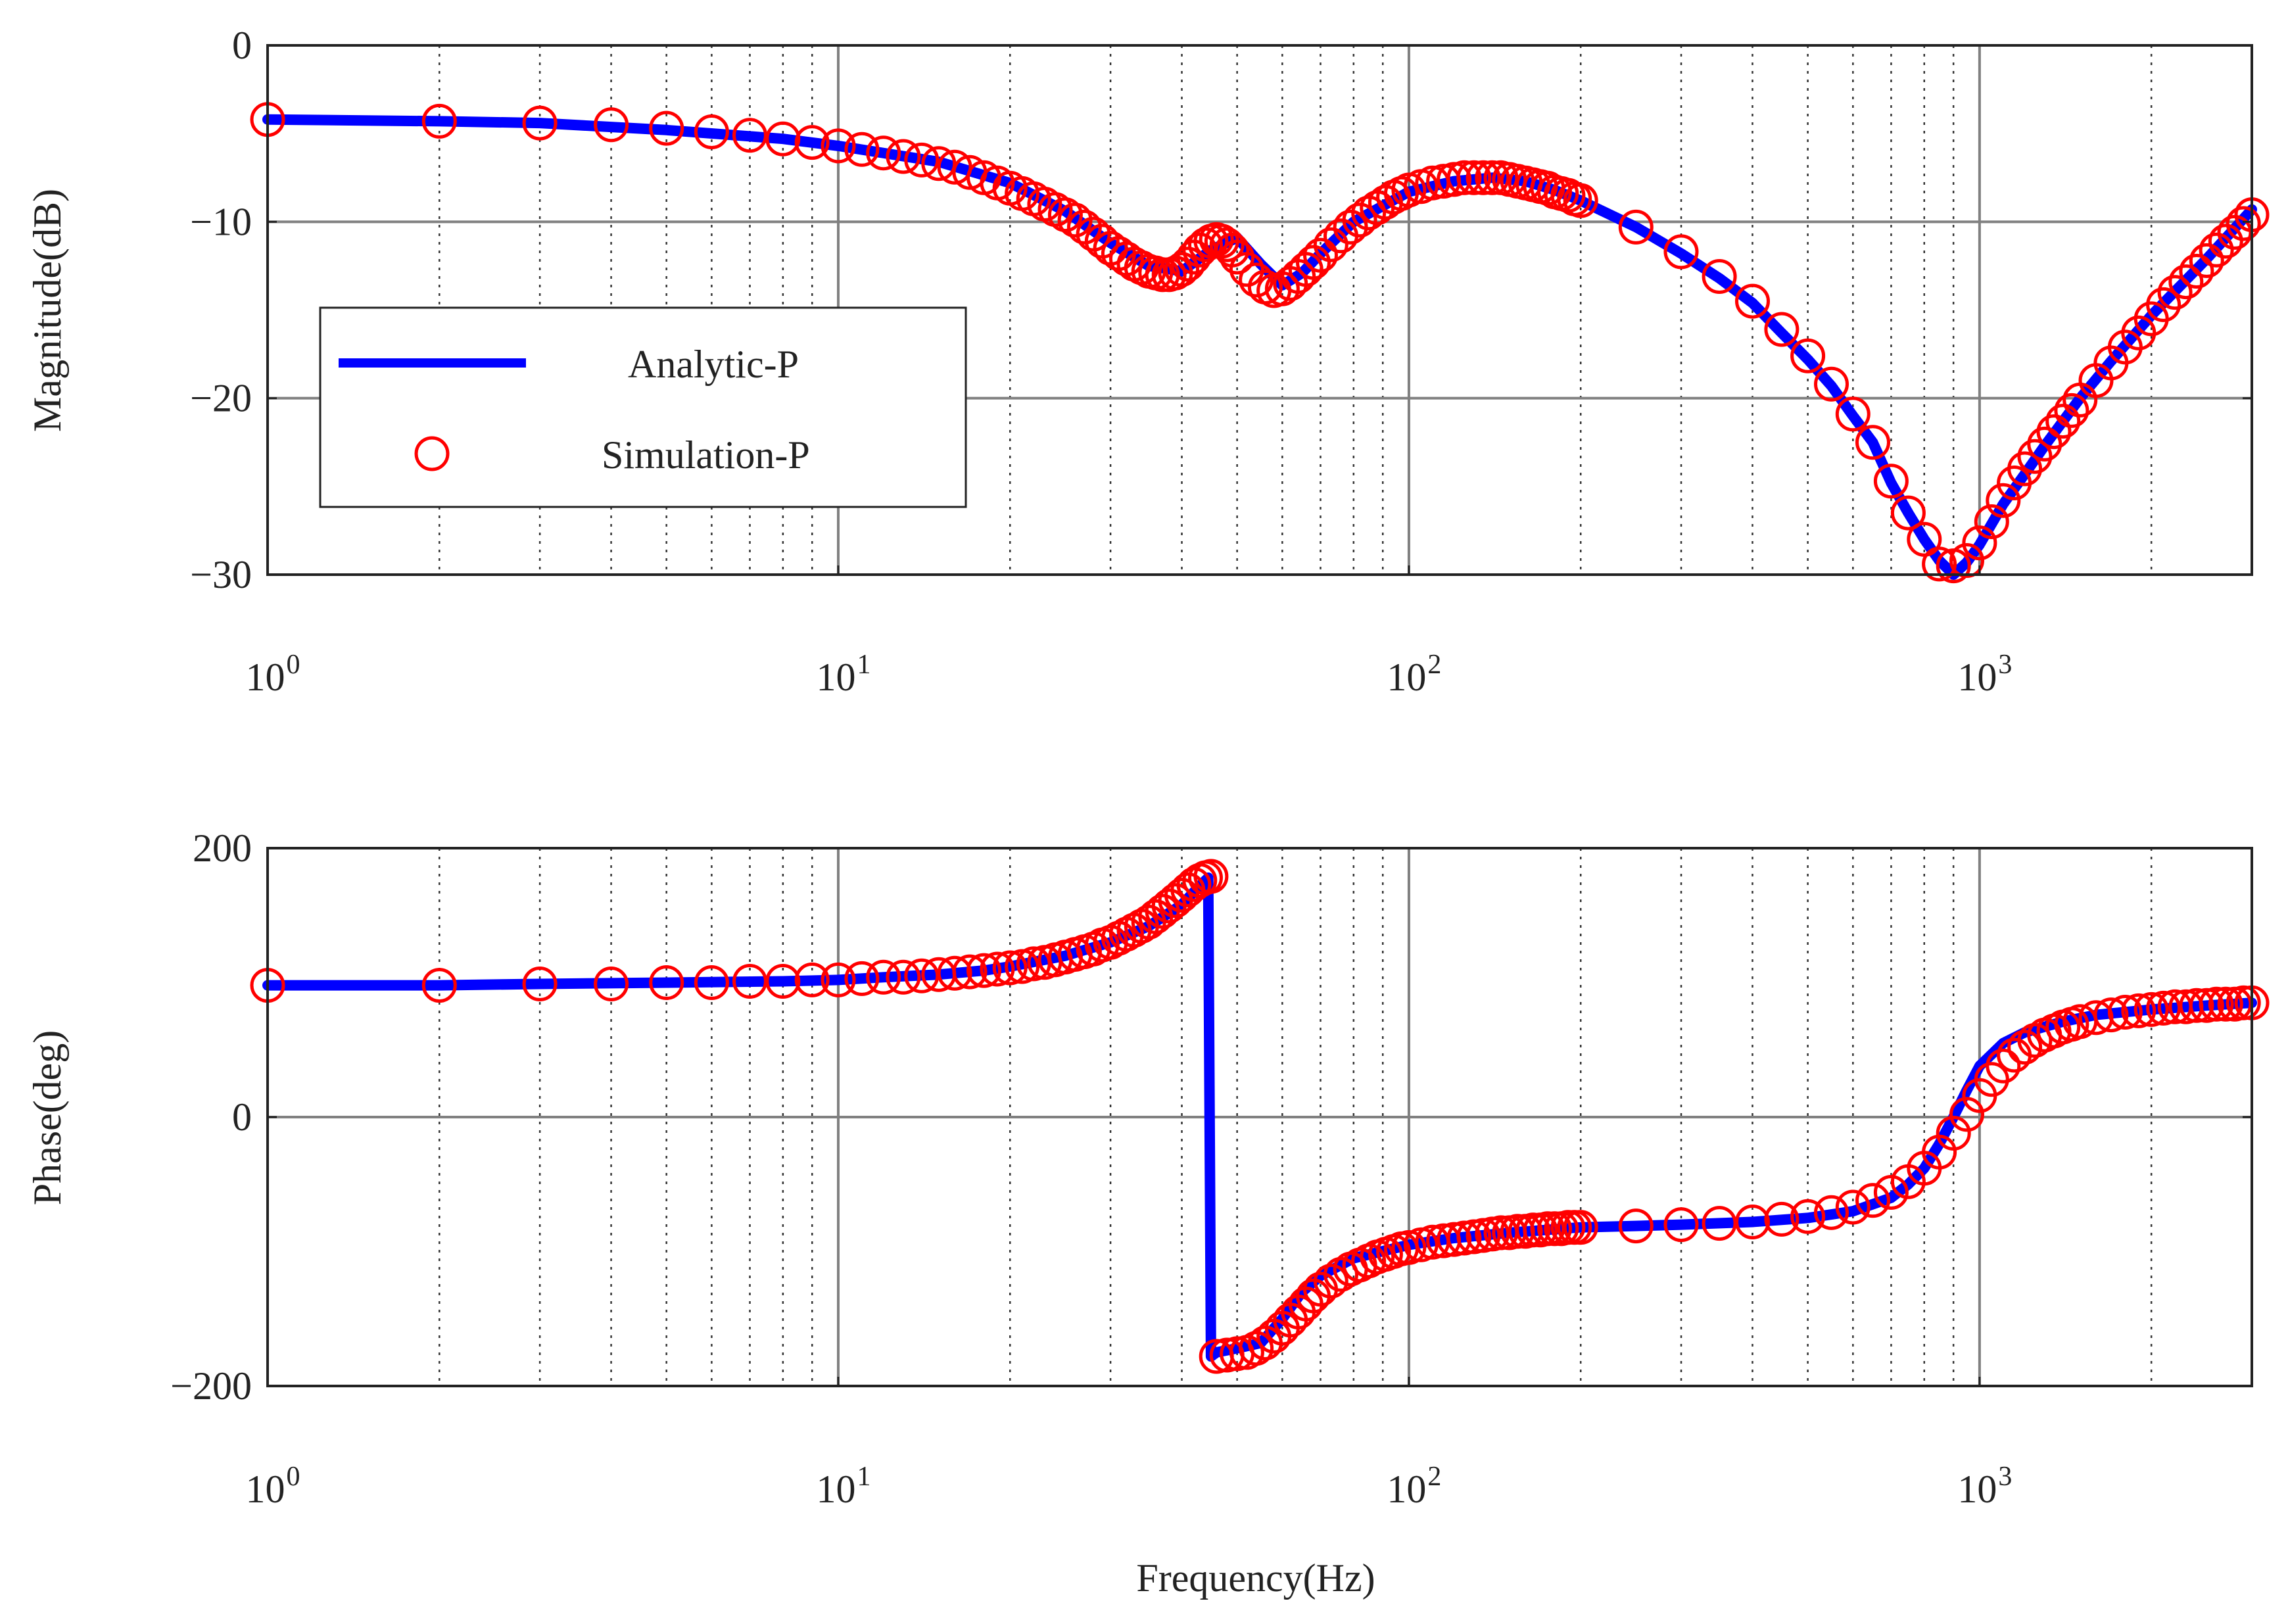 This screenshot has width=2288, height=1624. What do you see at coordinates (432, 454) in the screenshot?
I see `legend-simulation-swatch` at bounding box center [432, 454].